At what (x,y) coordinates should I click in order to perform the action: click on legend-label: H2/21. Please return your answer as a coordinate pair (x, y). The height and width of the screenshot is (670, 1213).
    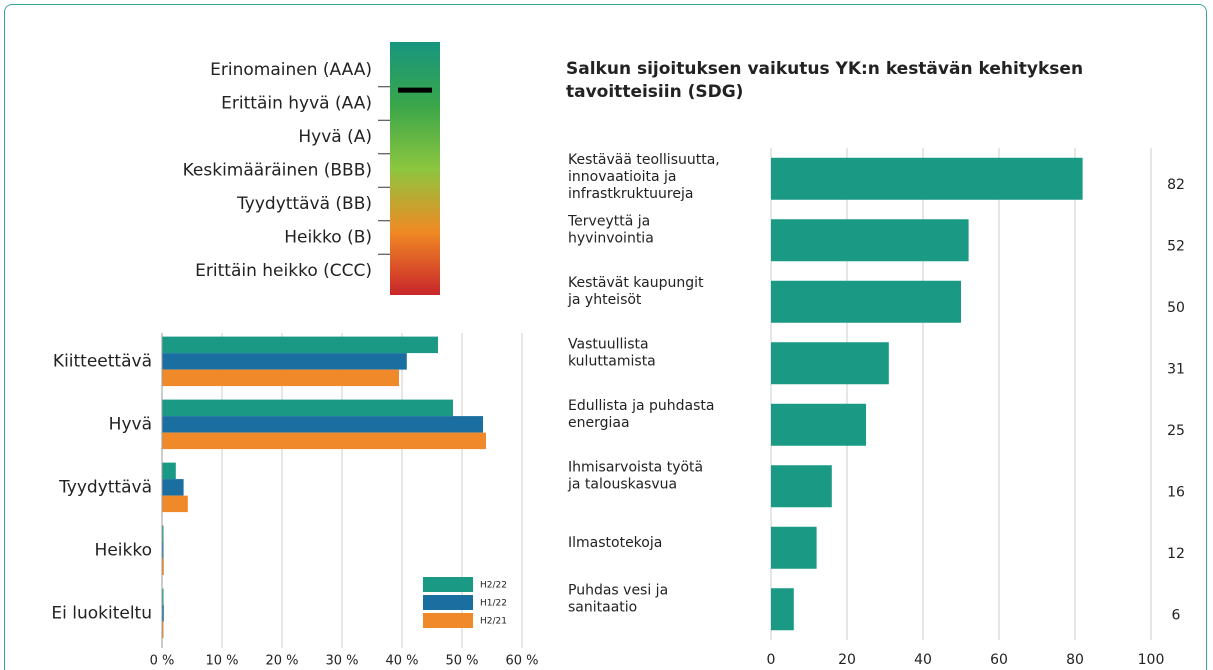
    Looking at the image, I should click on (493, 622).